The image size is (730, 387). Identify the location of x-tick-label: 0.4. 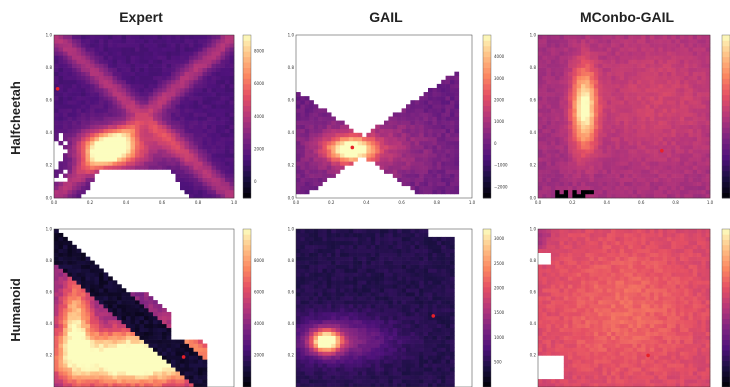
(126, 202).